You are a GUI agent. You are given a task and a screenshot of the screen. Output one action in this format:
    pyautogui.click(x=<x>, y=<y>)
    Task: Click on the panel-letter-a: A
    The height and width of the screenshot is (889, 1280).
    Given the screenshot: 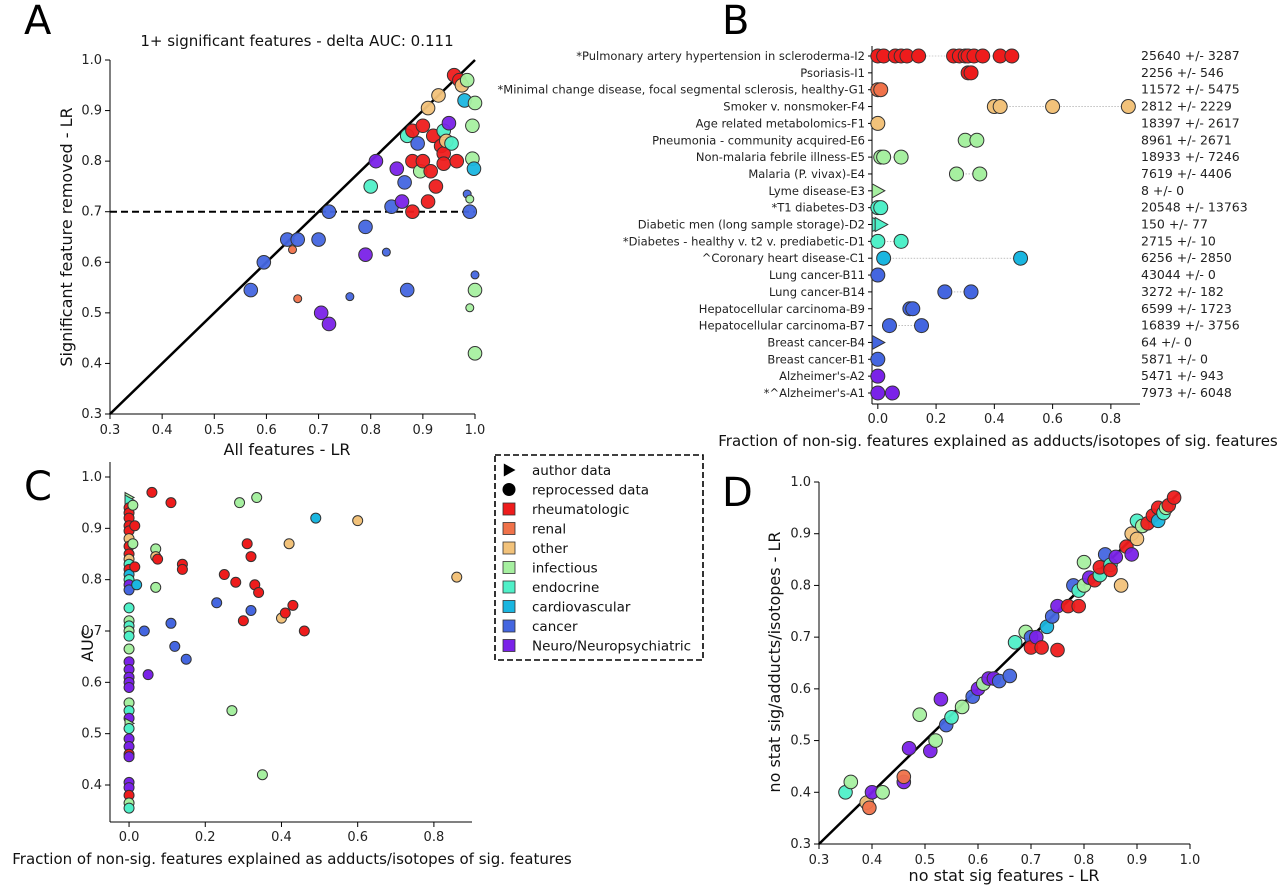 What is the action you would take?
    pyautogui.click(x=38, y=22)
    